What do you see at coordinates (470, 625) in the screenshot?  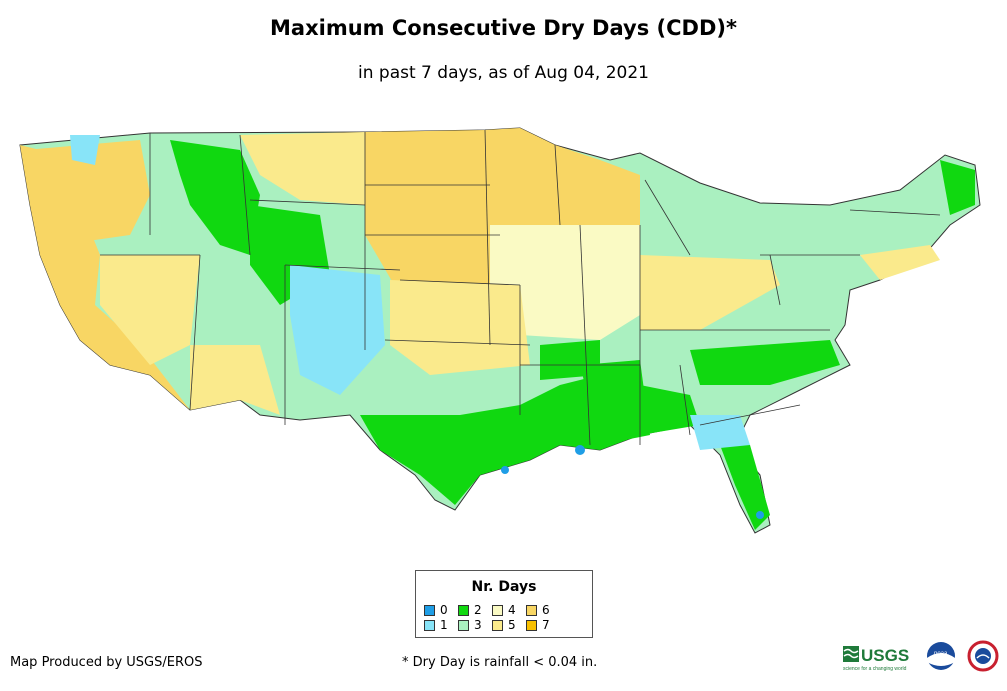 I see `legend-item-3: 3` at bounding box center [470, 625].